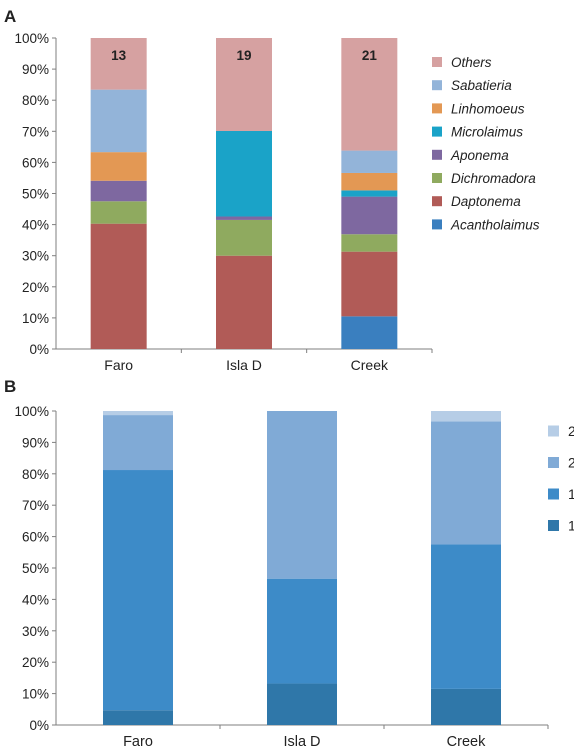 This screenshot has height=751, width=574. I want to click on chart-b-legend-label: 2B, so click(571, 431).